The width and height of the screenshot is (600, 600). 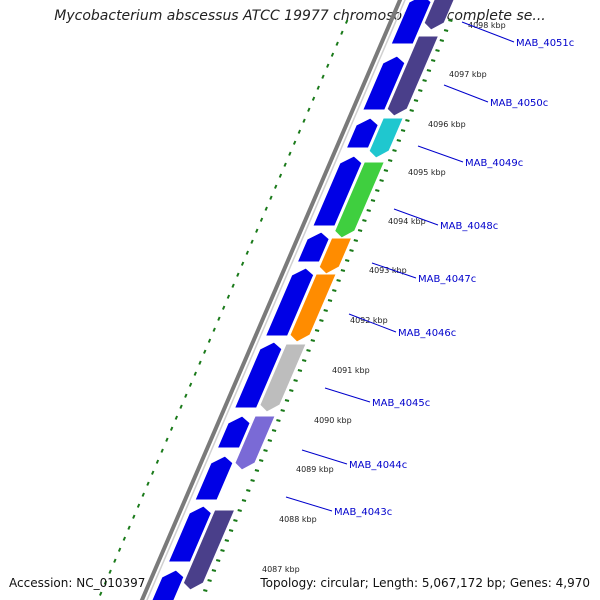 What do you see at coordinates (369, 320) in the screenshot?
I see `kbp-marker: 4092 kbp` at bounding box center [369, 320].